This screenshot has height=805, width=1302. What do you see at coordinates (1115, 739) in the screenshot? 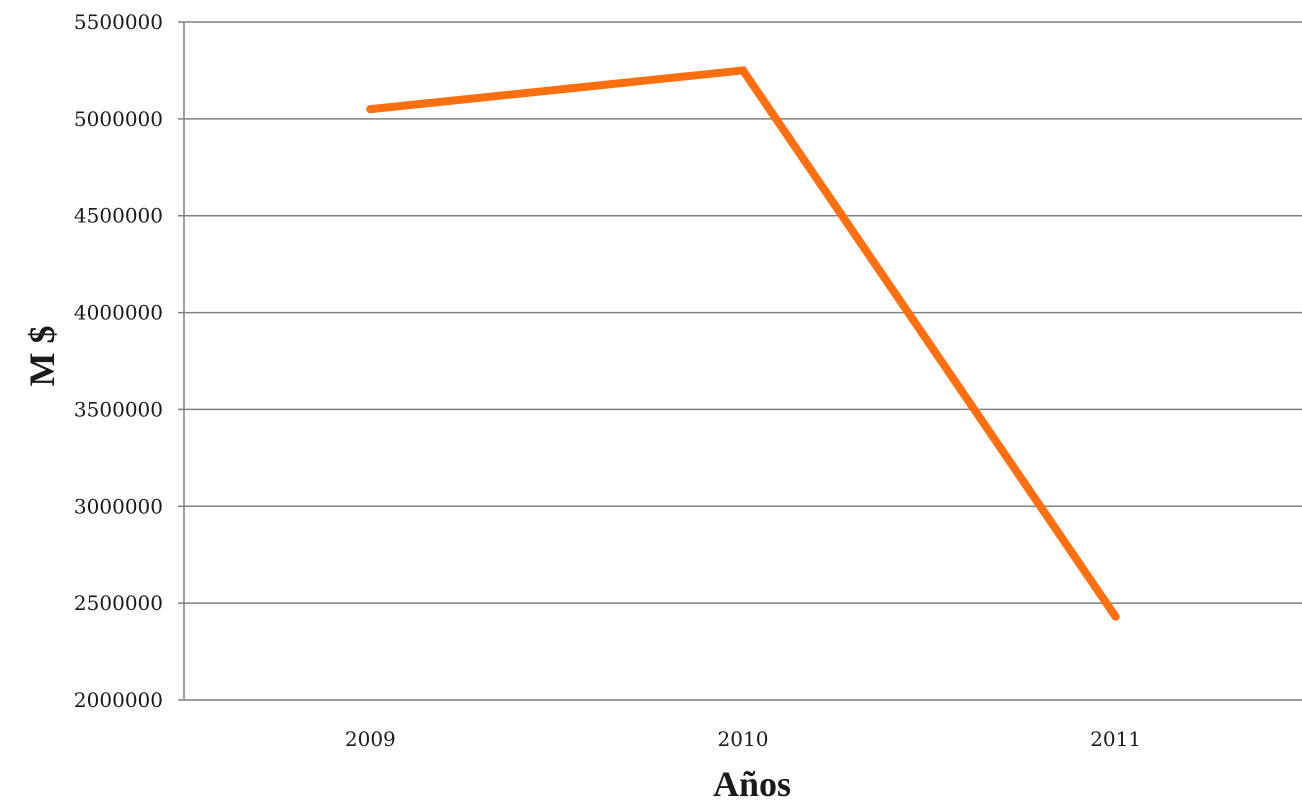
I see `x-tick-label: 2011` at bounding box center [1115, 739].